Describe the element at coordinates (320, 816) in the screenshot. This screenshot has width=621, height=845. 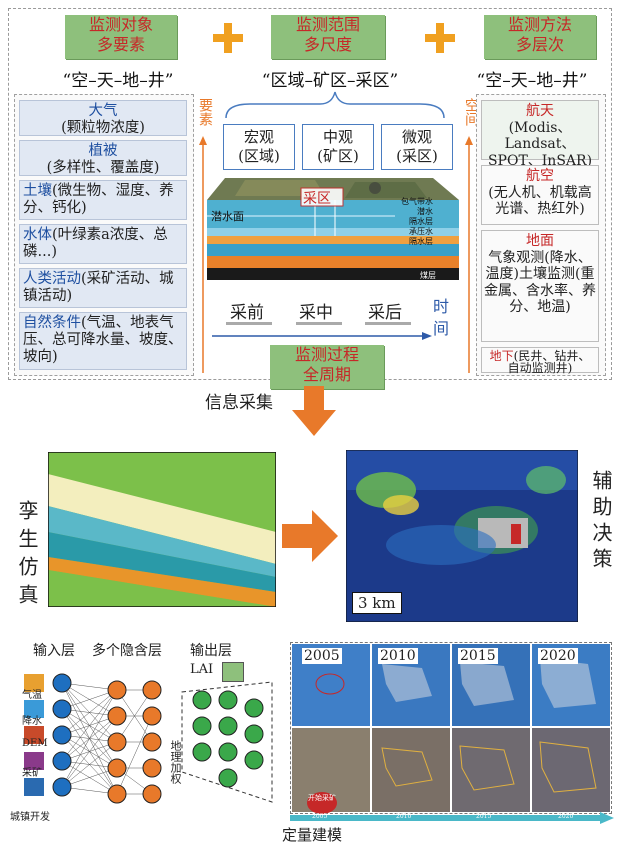
I see `timeline-year: 2005` at that location.